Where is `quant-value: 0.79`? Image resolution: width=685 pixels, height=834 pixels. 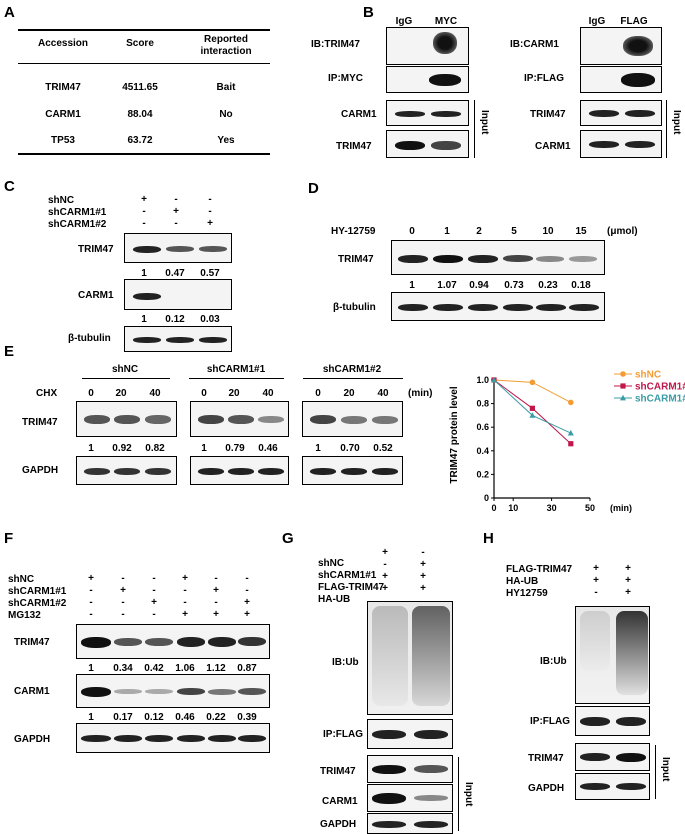 quant-value: 0.79 is located at coordinates (235, 448).